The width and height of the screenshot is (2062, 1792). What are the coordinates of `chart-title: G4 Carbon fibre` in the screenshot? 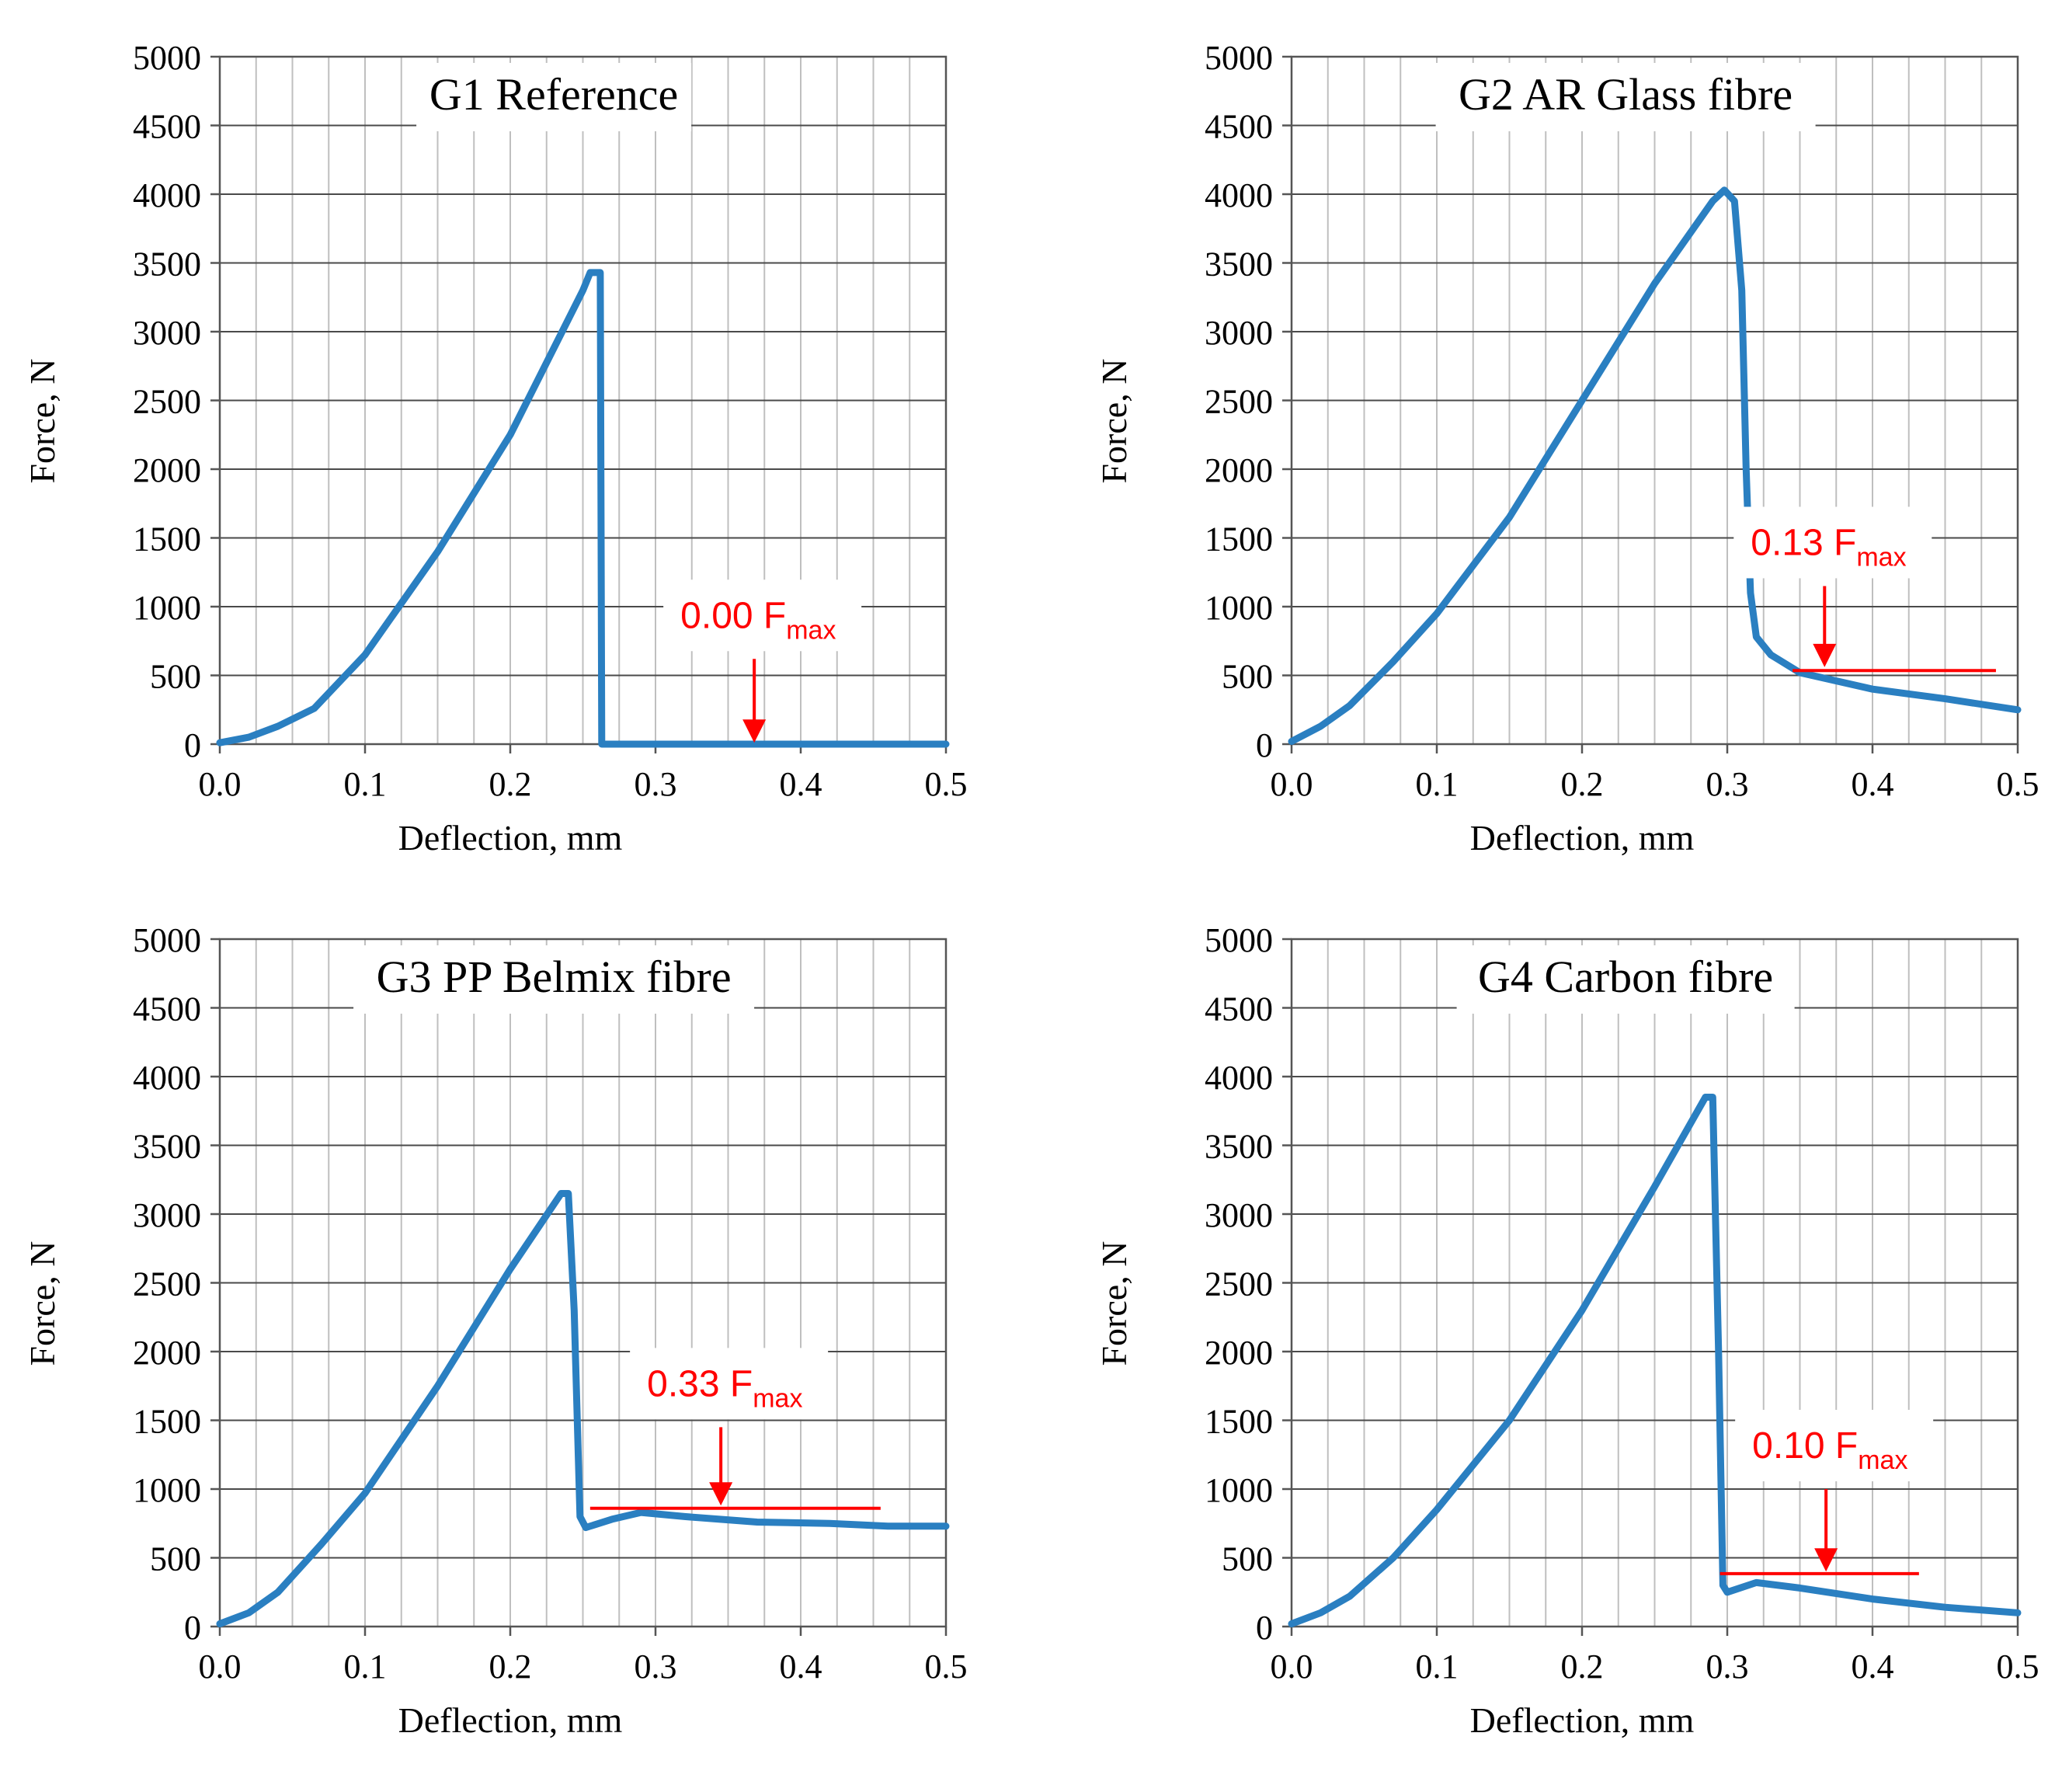 It's located at (1625, 977).